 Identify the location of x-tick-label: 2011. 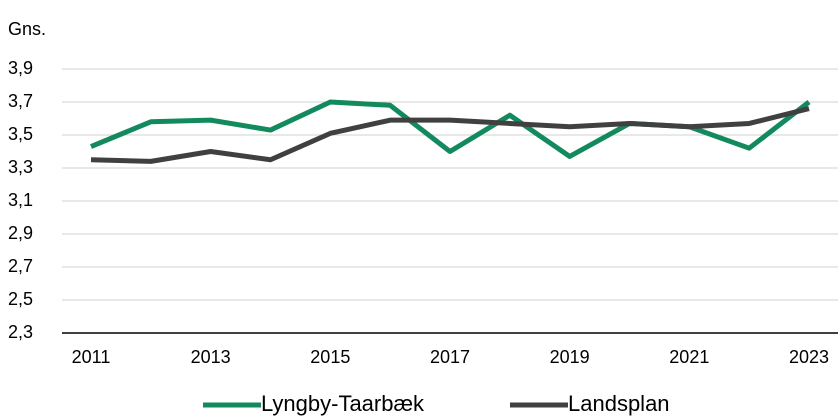
(91, 357).